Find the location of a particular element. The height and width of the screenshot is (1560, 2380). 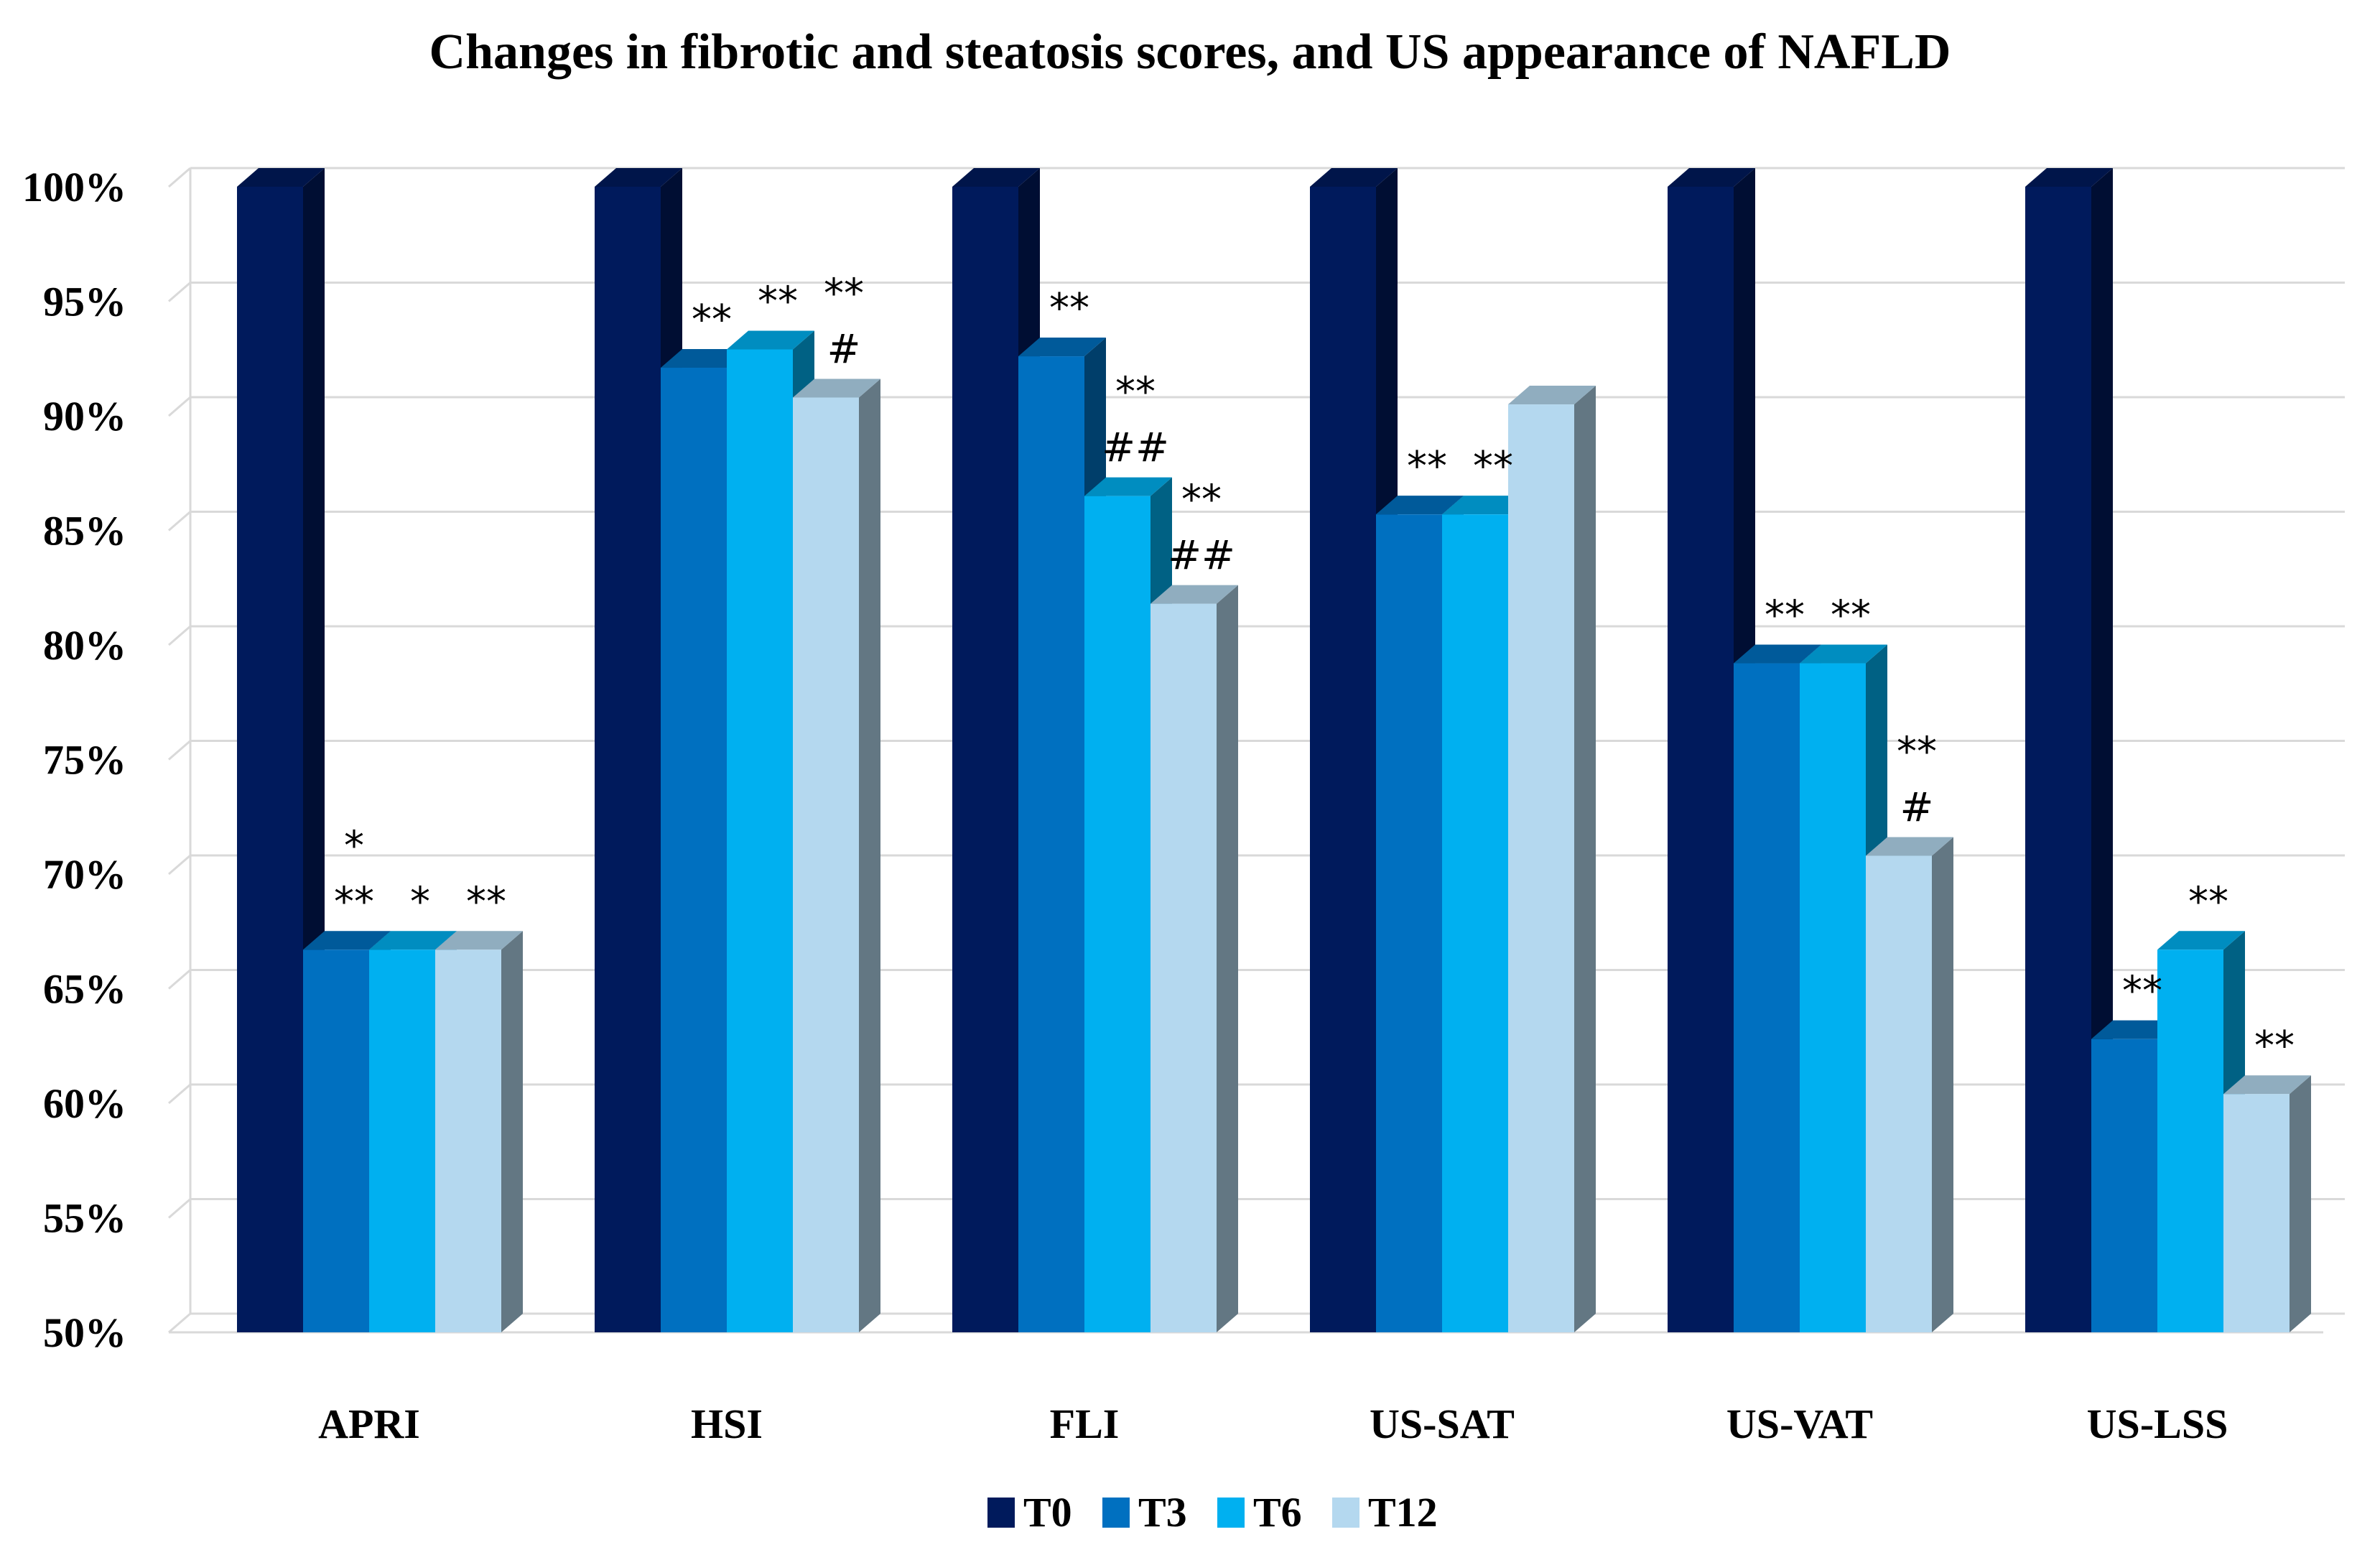

bar-group-us-vat is located at coordinates (1810, 750).